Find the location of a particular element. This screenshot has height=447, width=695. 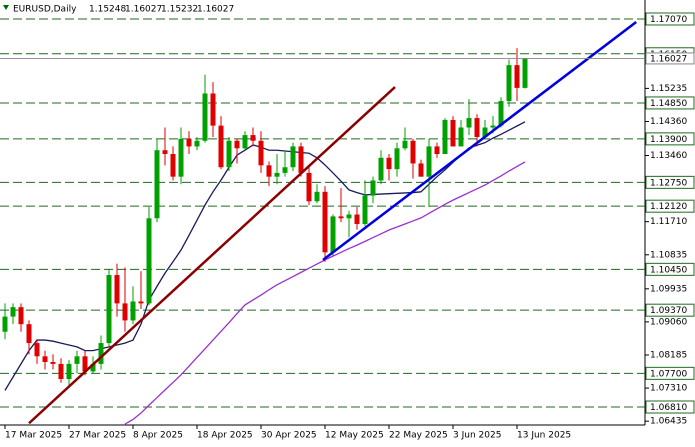

y-tick-label: 1.08185 is located at coordinates (668, 355).